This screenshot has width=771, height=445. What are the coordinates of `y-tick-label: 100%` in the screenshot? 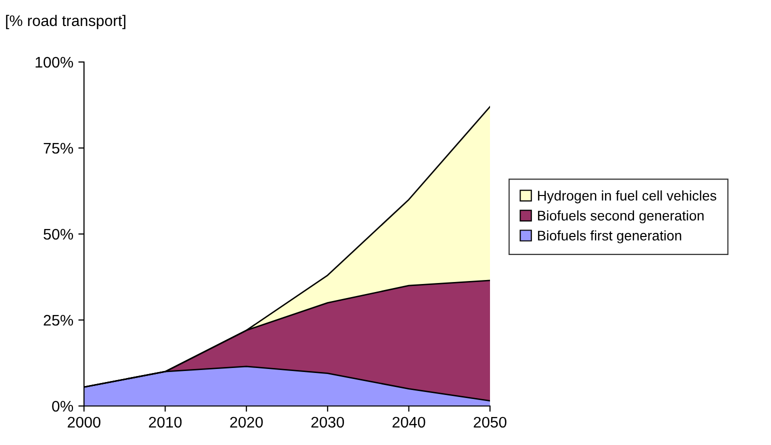 It's located at (55, 62).